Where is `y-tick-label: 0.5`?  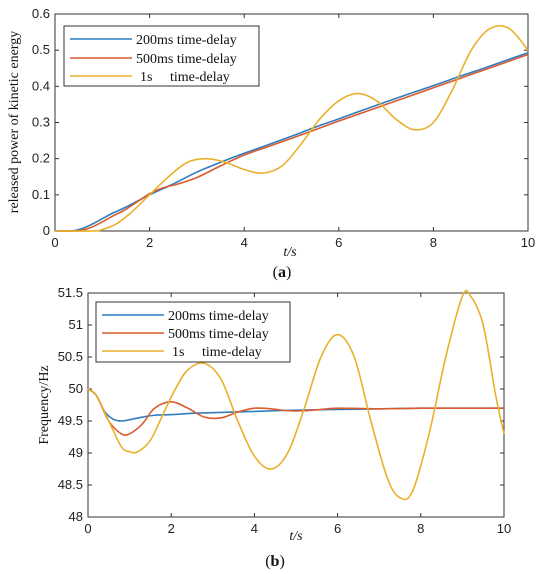
y-tick-label: 0.5 is located at coordinates (41, 49).